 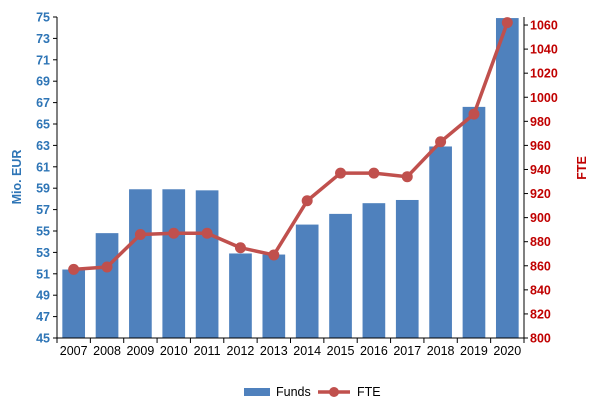 I want to click on left-tick-label: 67, so click(x=43, y=103).